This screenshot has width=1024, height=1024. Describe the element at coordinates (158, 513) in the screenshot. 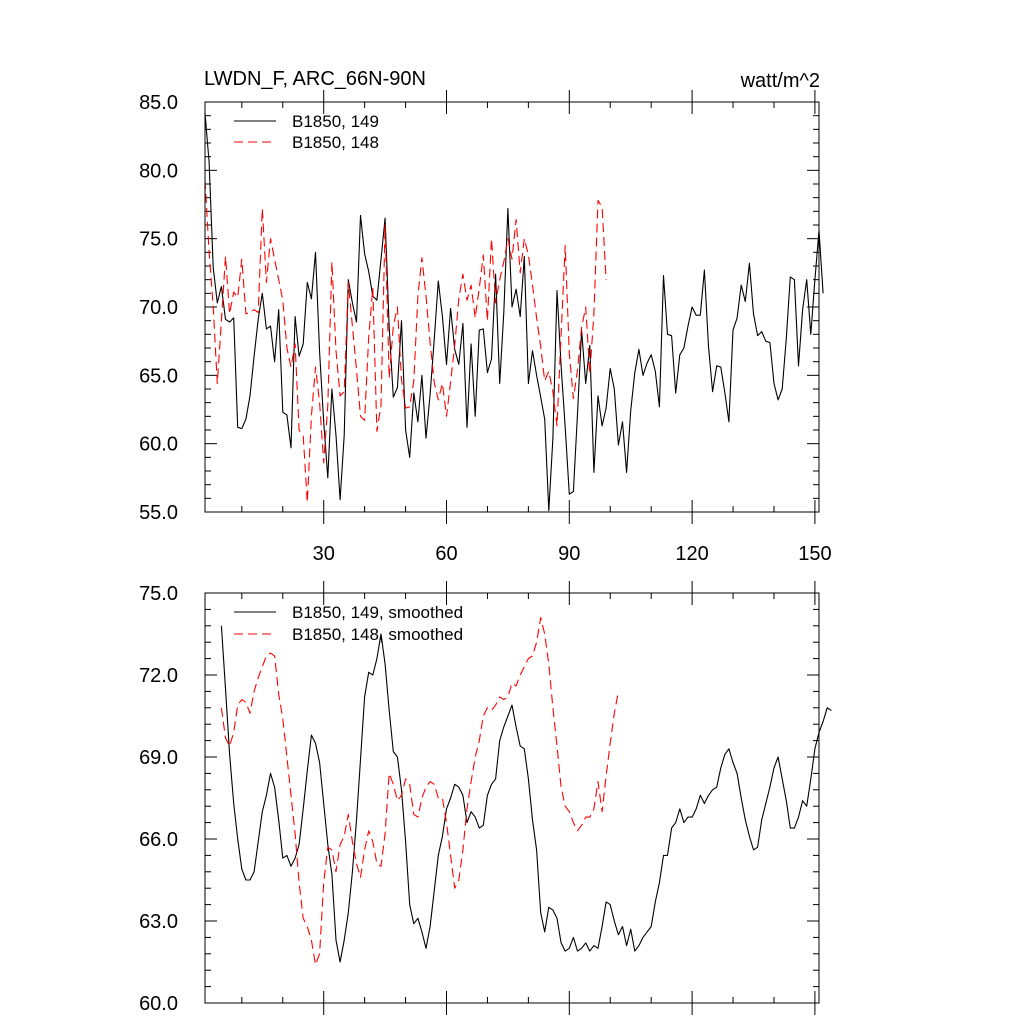

I see `y-tick-label: 55.0` at that location.